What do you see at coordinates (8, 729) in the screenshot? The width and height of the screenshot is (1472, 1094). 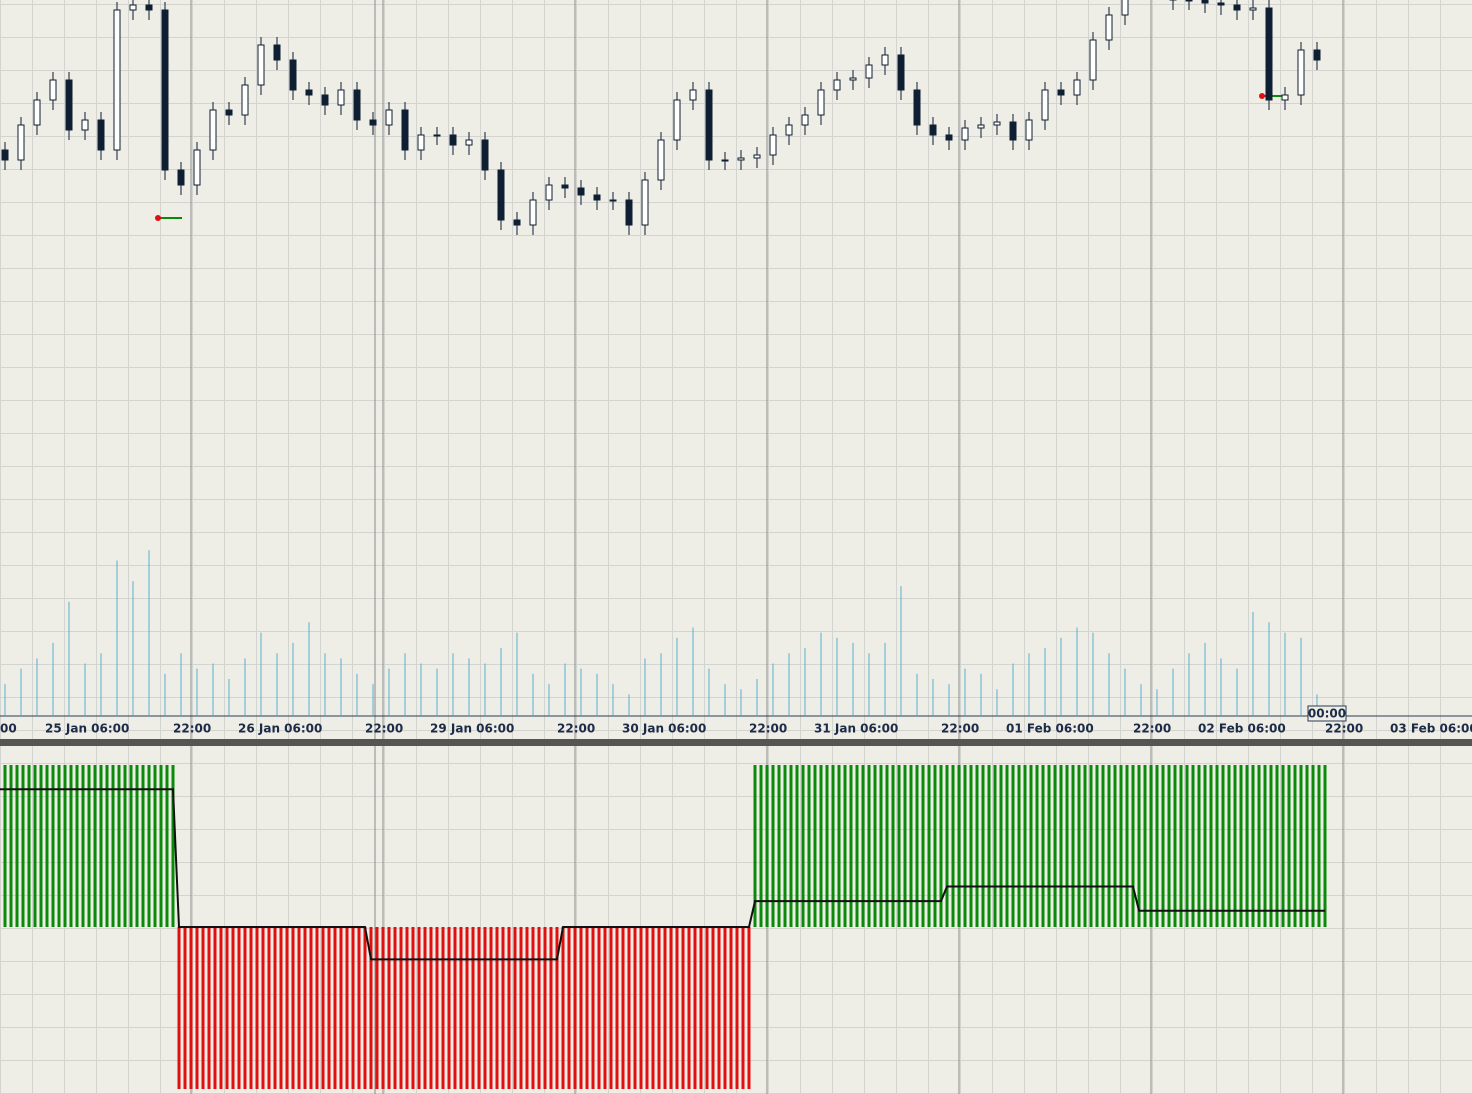 I see `x-tick-label: 00` at bounding box center [8, 729].